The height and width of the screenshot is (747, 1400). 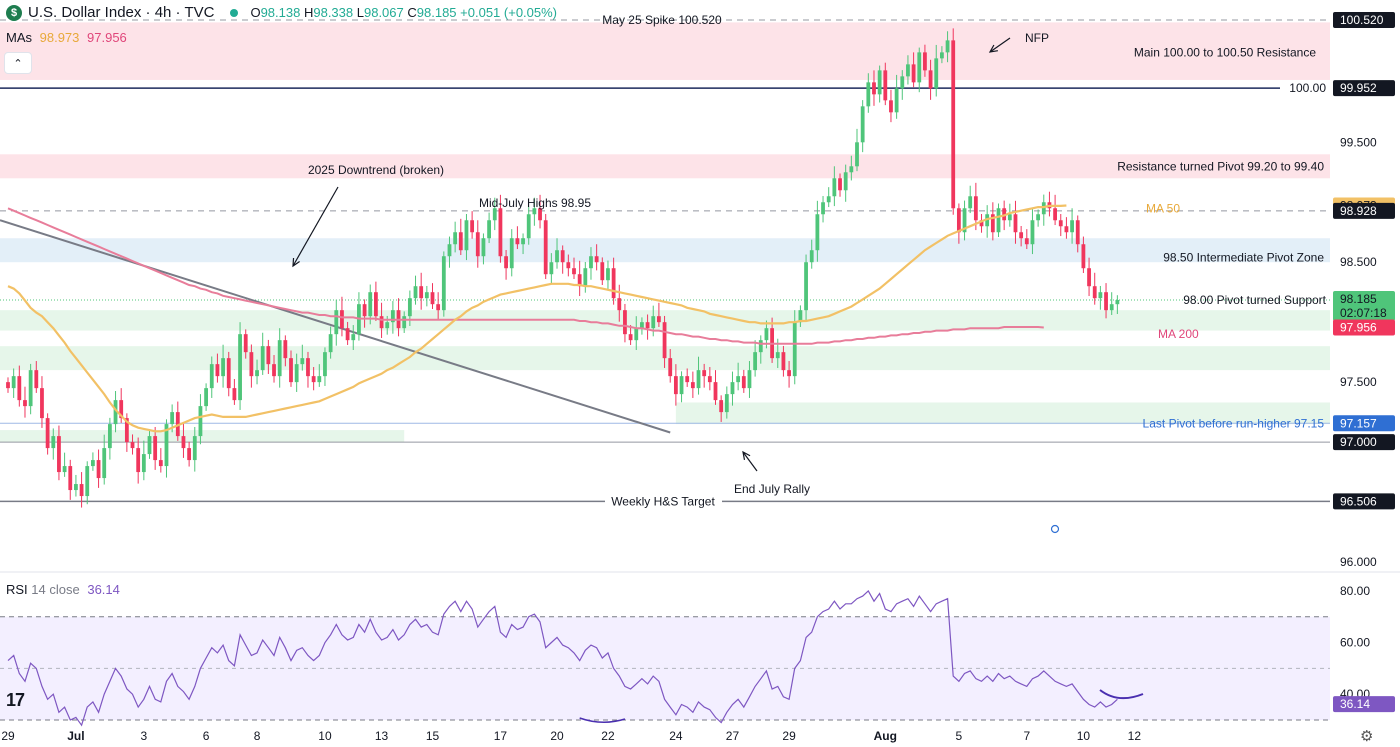 I want to click on time-axis-tick: 29, so click(x=789, y=736).